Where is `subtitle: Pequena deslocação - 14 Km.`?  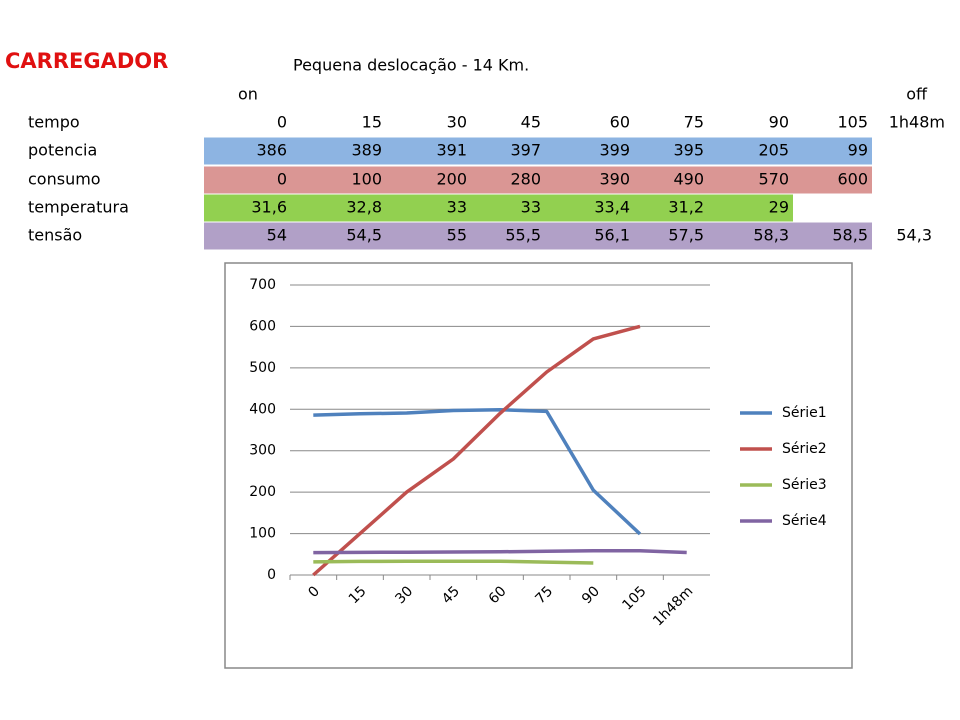
subtitle: Pequena deslocação - 14 Km. is located at coordinates (411, 65).